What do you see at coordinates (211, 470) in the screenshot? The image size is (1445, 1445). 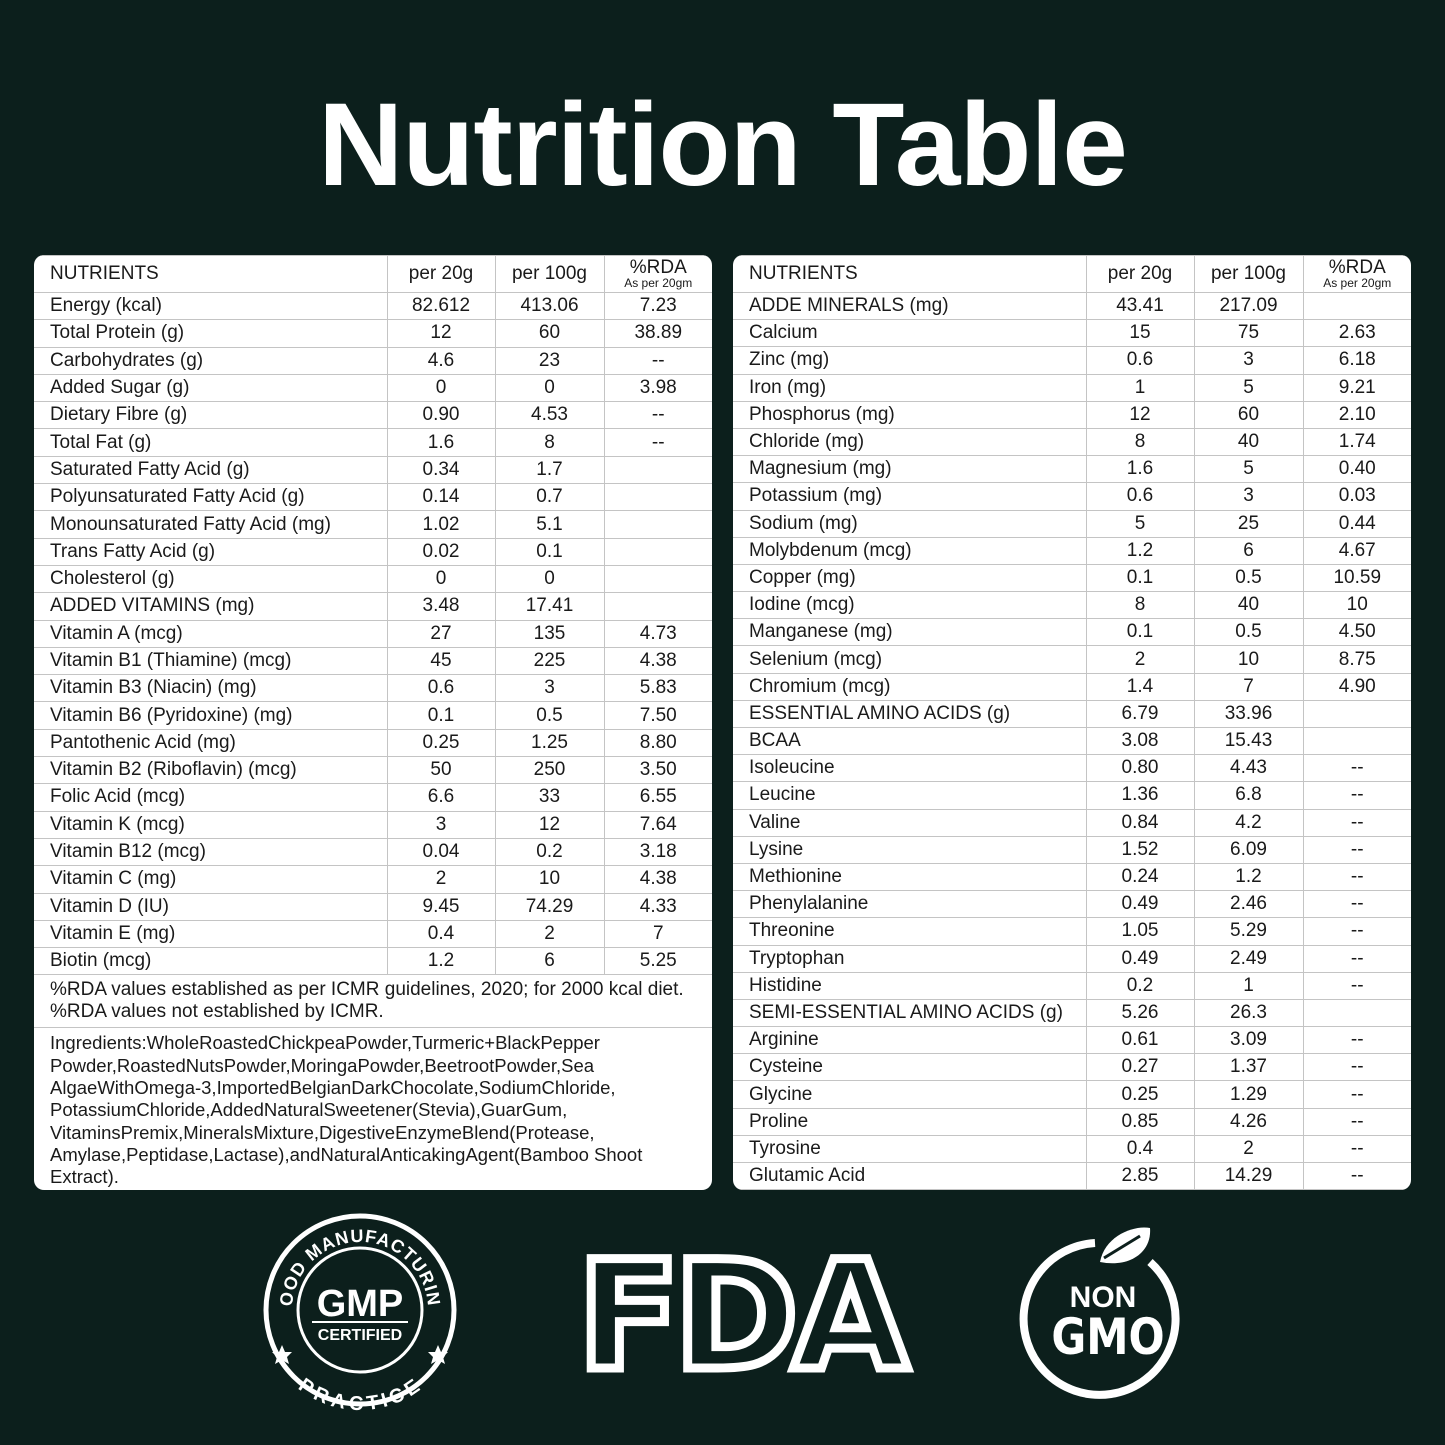 I see `nutrient-name: Saturated Fatty Acid (g)` at bounding box center [211, 470].